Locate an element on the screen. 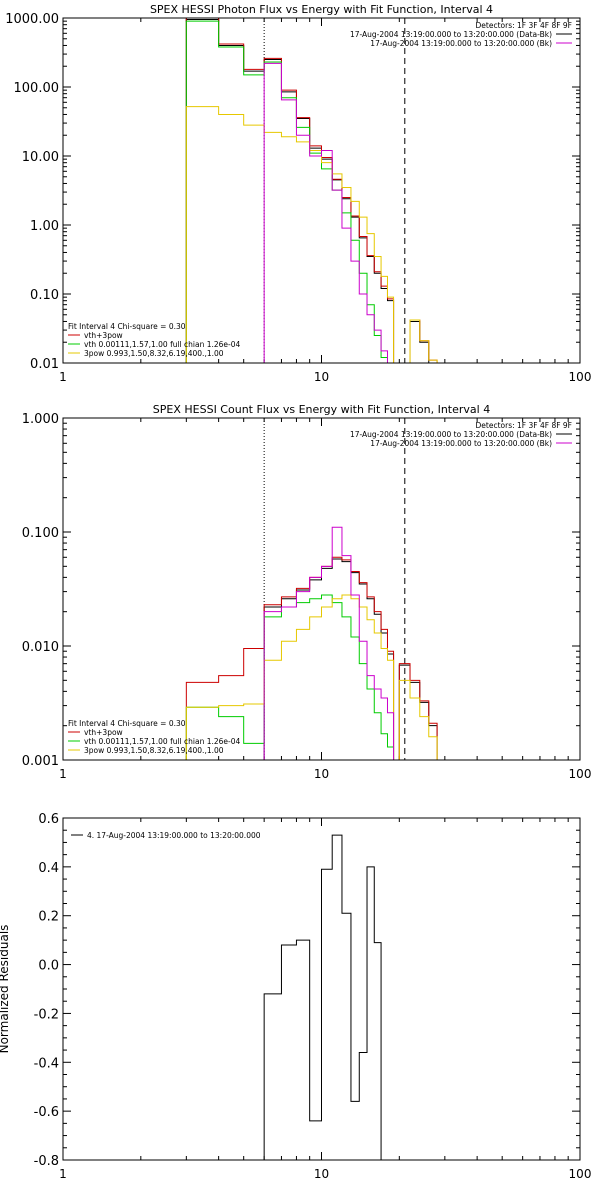  count-ytick-label: 0.001 is located at coordinates (40, 761).